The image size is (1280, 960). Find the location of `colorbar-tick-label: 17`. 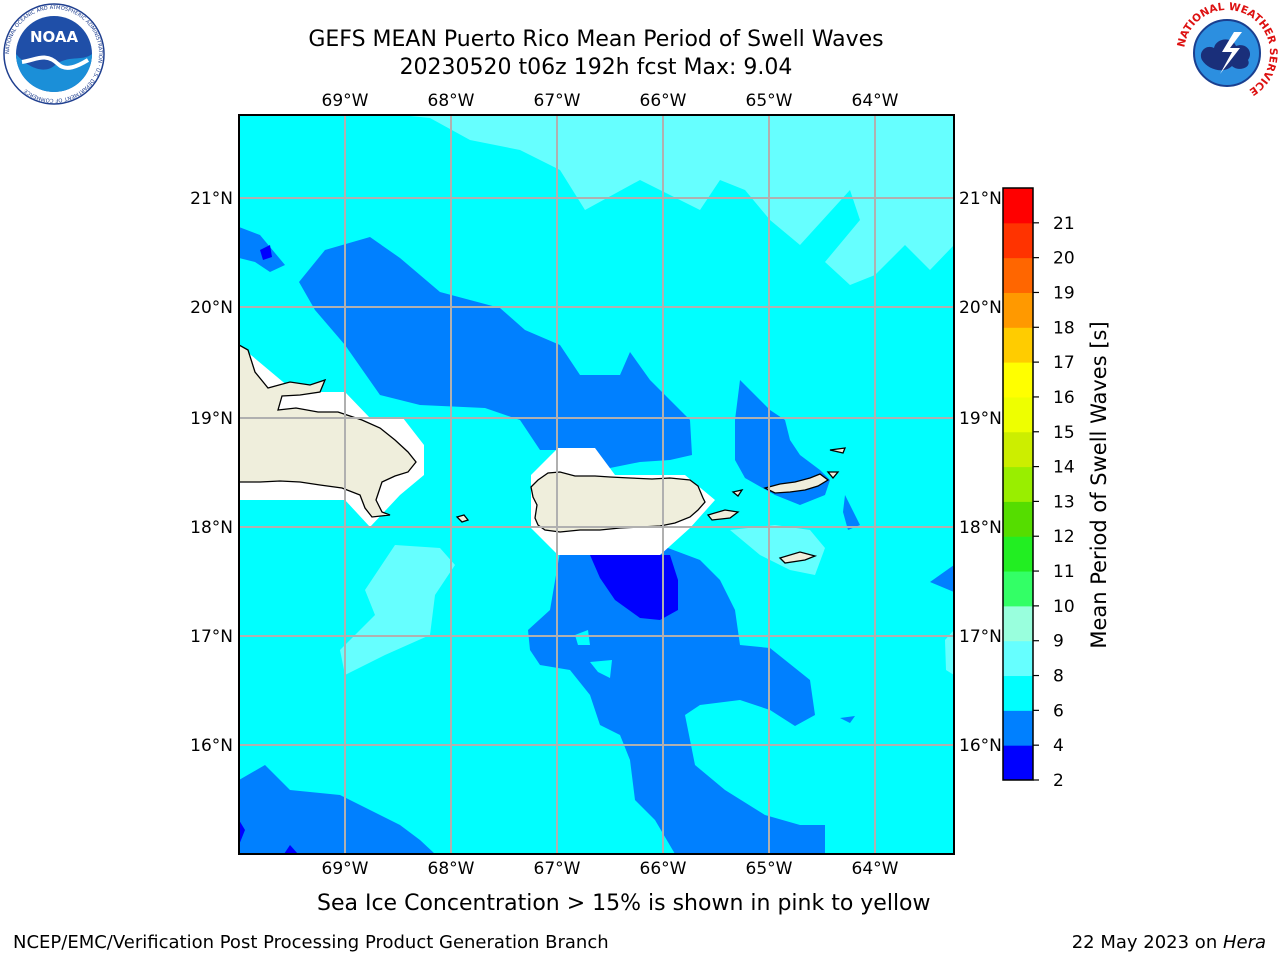

colorbar-tick-label: 17 is located at coordinates (1064, 363).